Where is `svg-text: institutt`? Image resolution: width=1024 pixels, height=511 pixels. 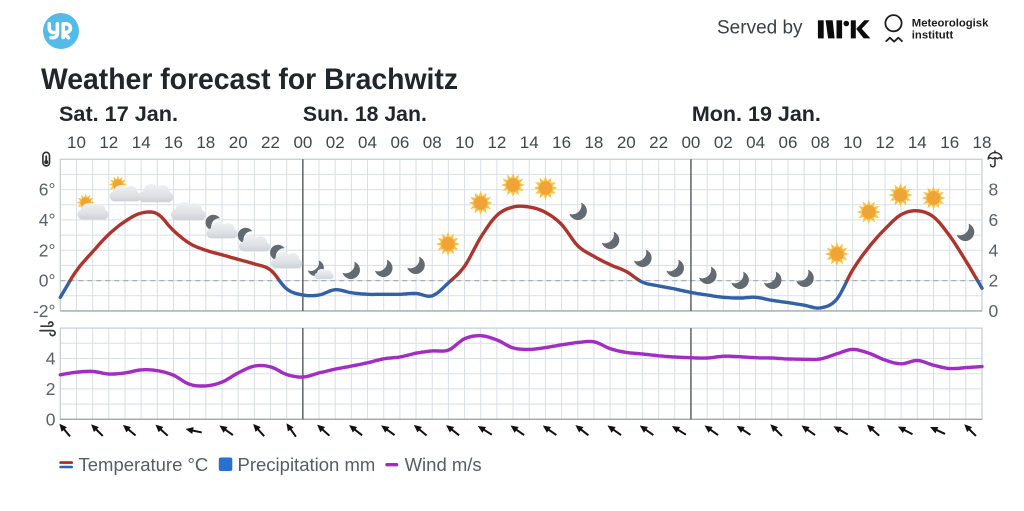
svg-text: institutt is located at coordinates (933, 35).